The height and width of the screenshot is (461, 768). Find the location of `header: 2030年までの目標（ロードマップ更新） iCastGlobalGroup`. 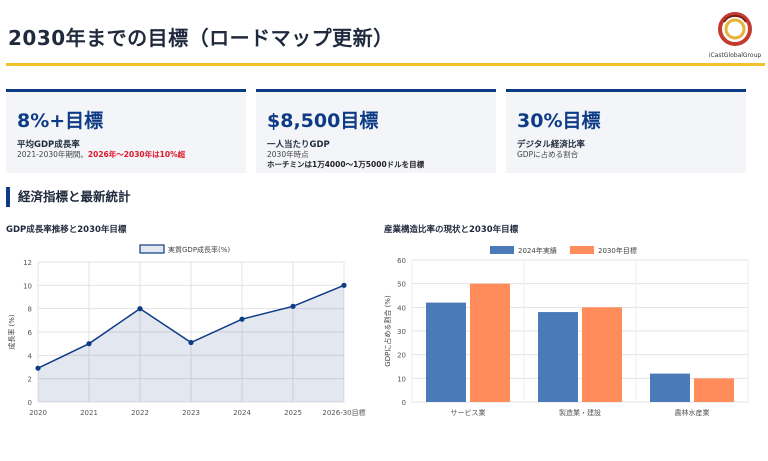

header: 2030年までの目標（ロードマップ更新） iCastGlobalGroup is located at coordinates (384, 33).